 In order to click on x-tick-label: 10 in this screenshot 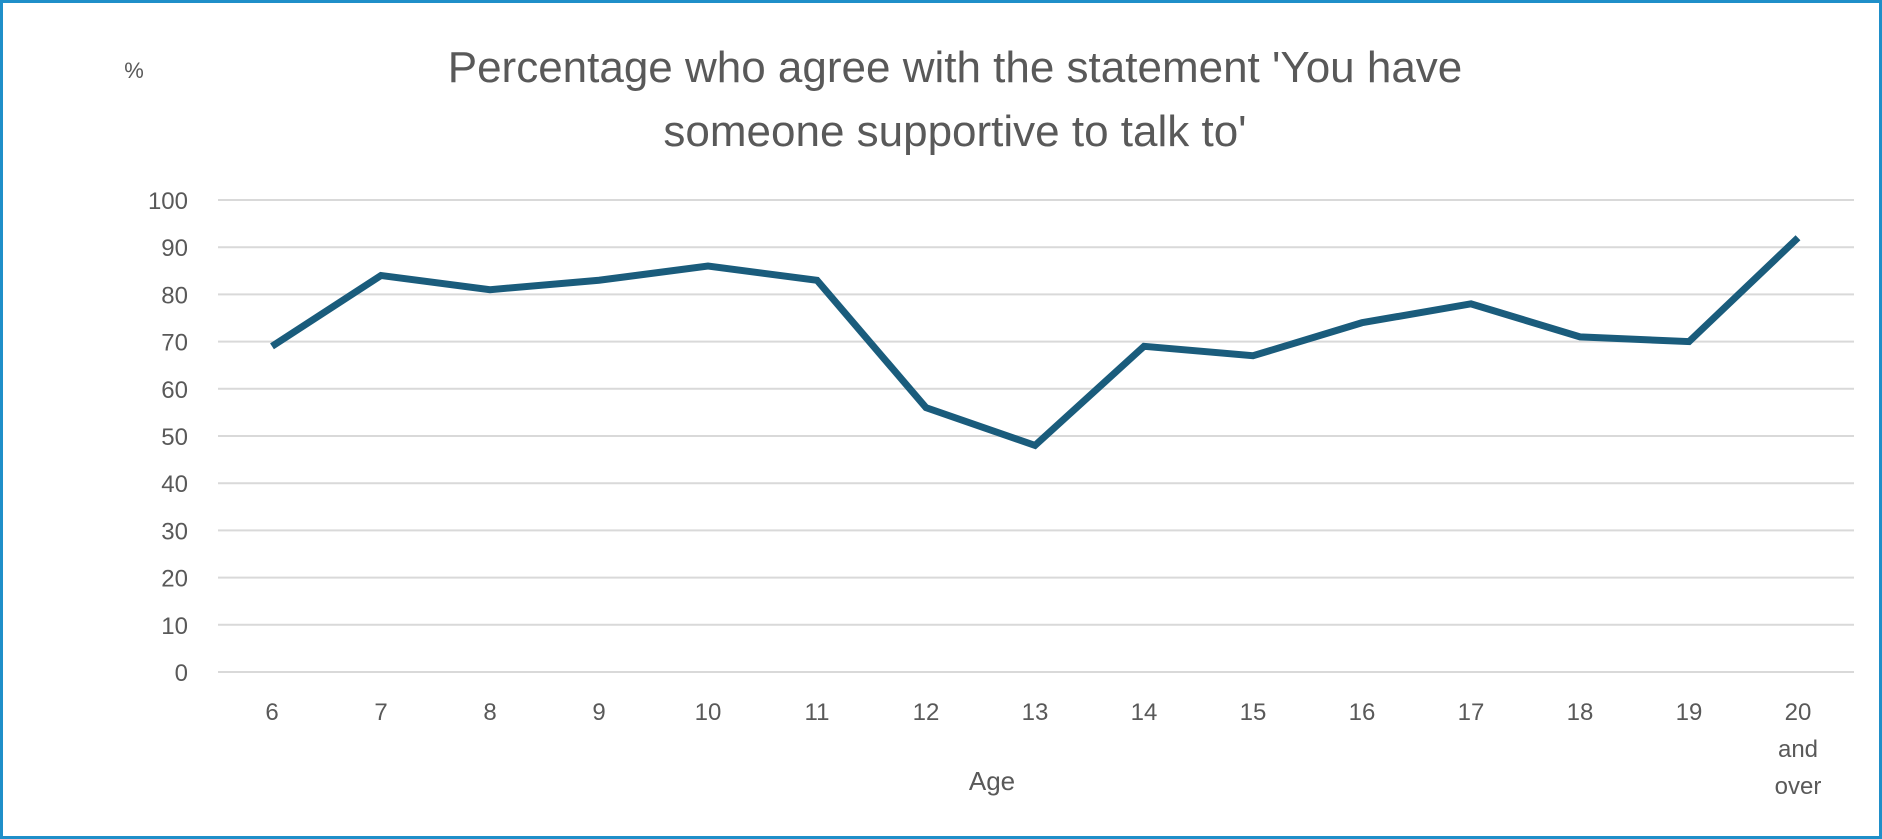, I will do `click(708, 712)`.